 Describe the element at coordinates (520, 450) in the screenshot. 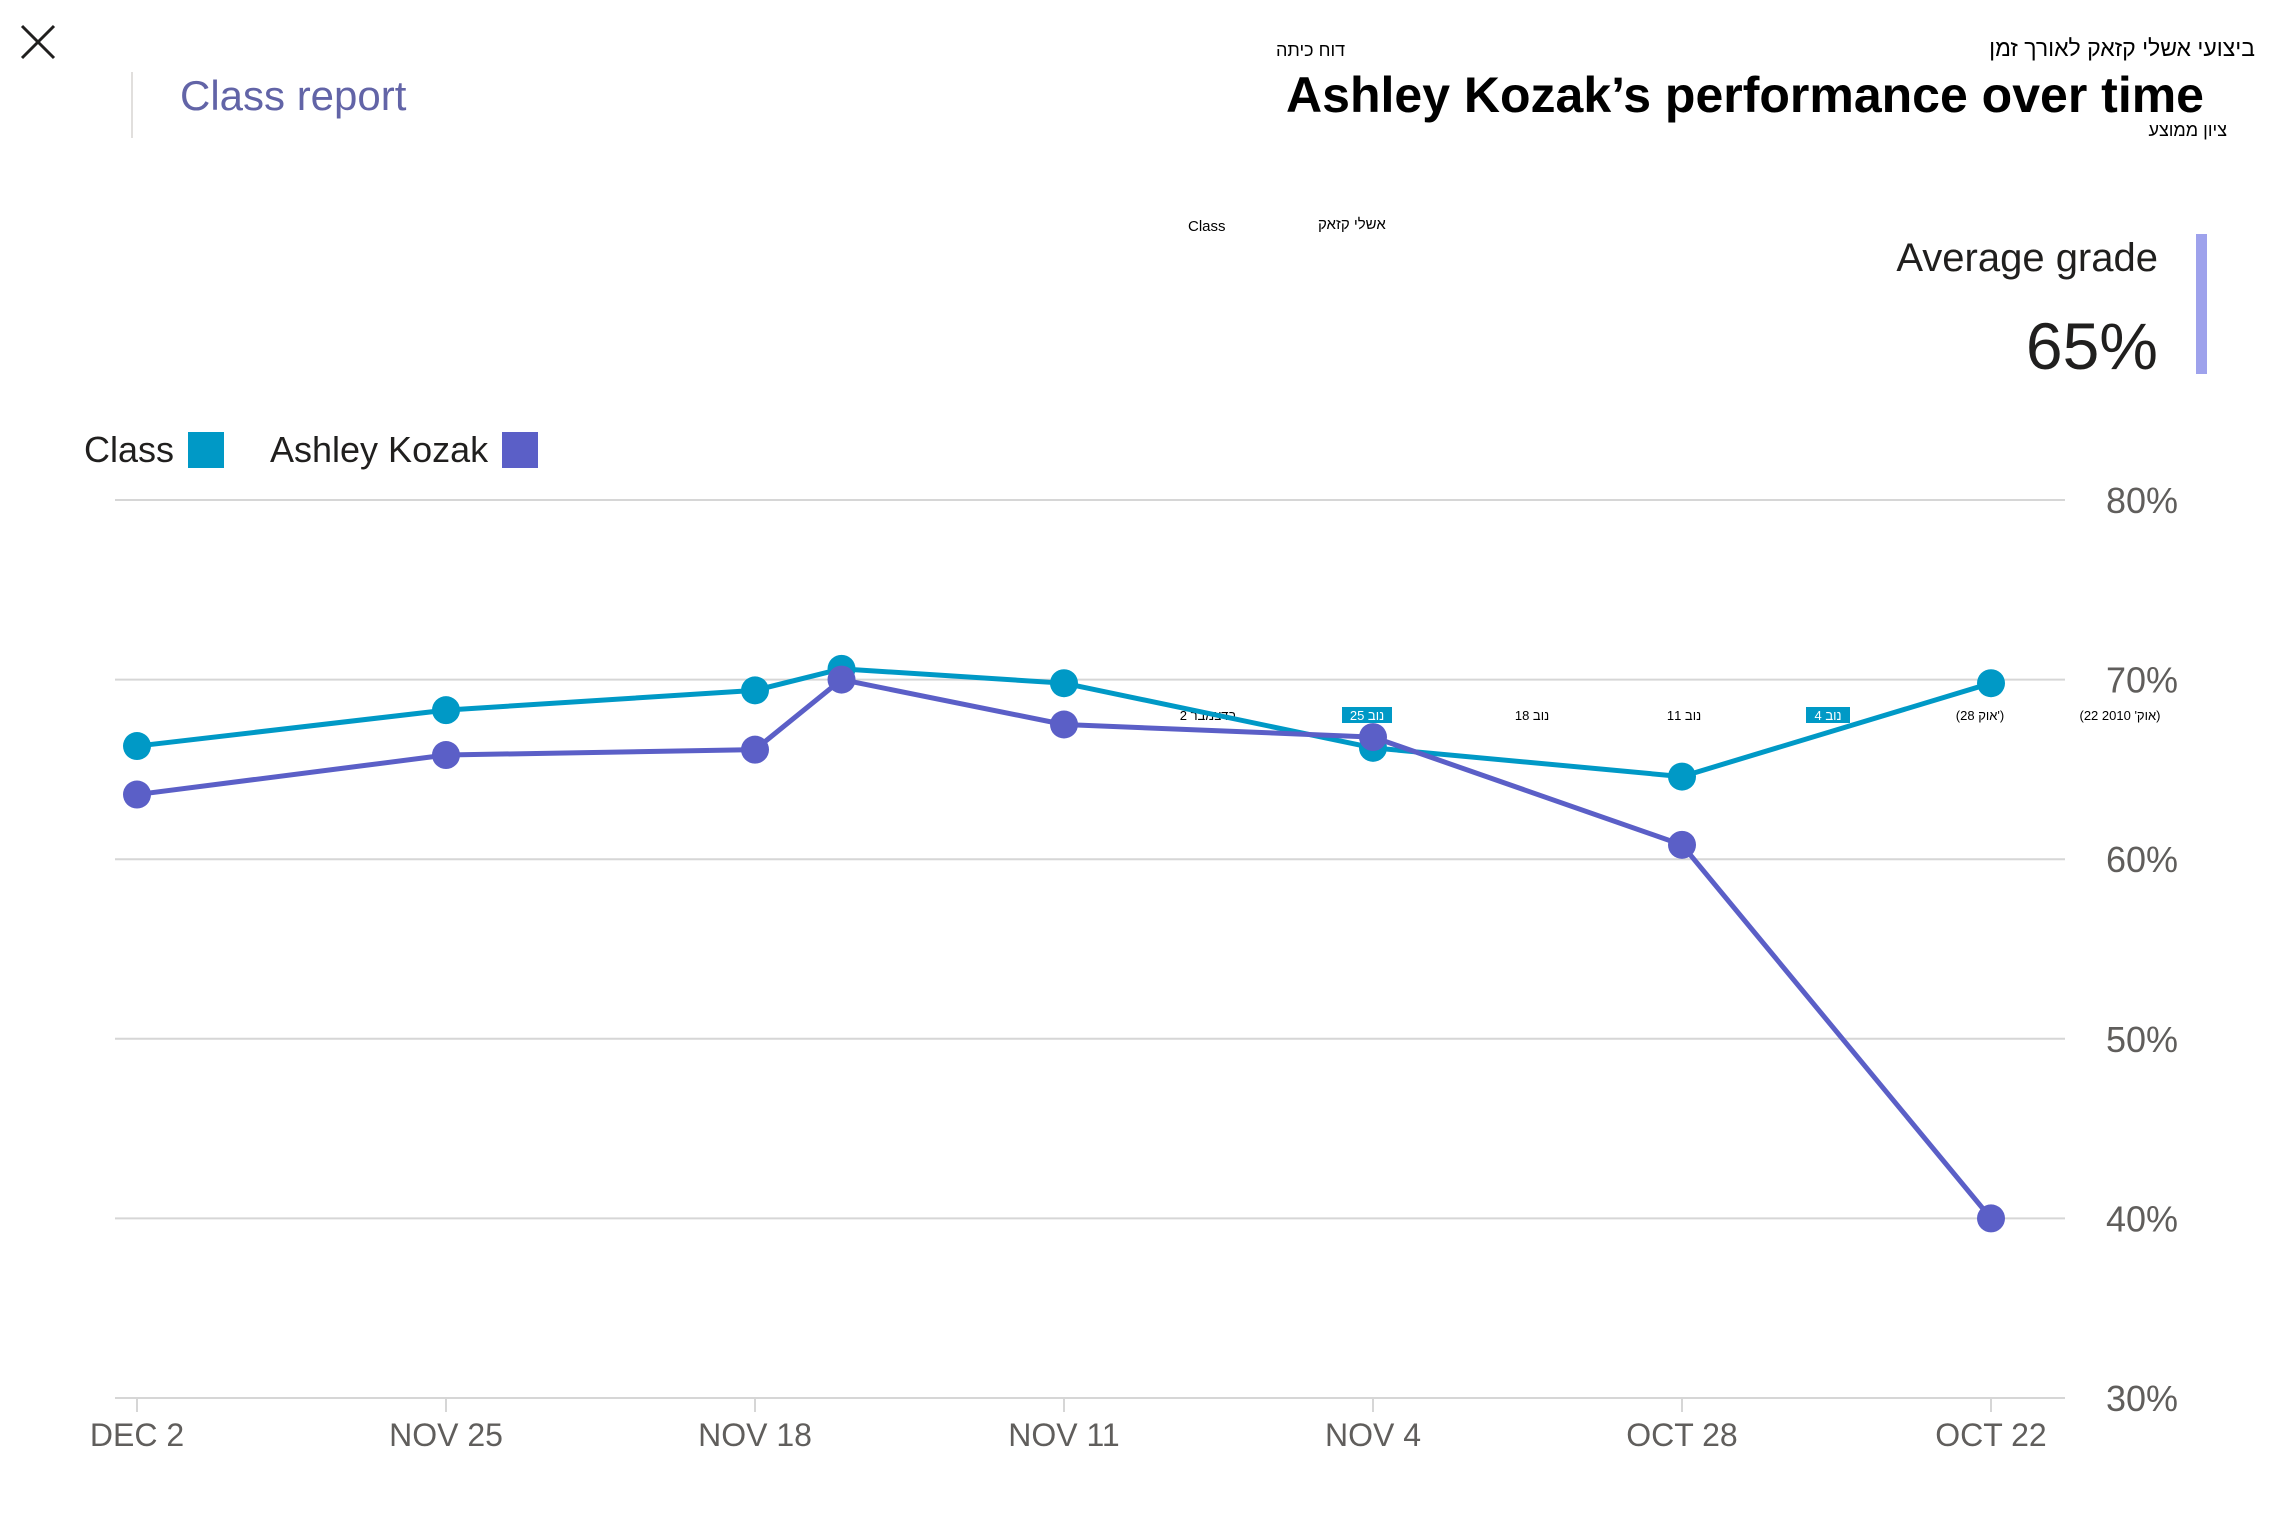

I see `legend-student-swatch` at that location.